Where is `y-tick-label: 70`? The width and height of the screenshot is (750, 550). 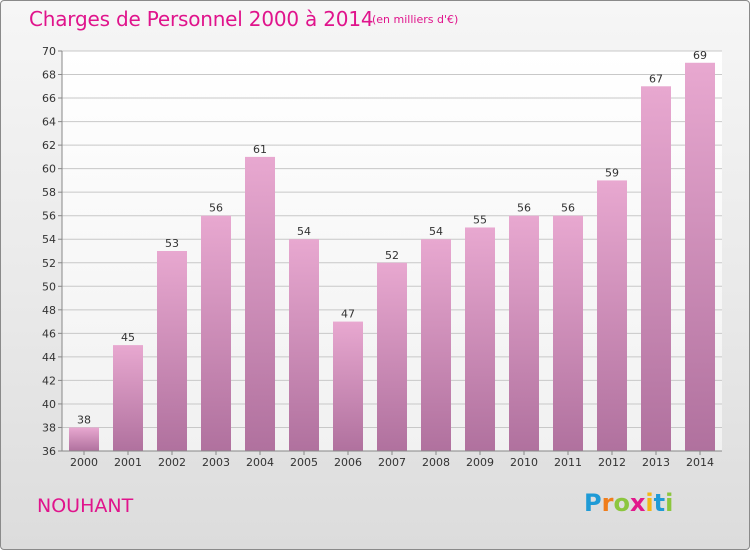
y-tick-label: 70 is located at coordinates (49, 51).